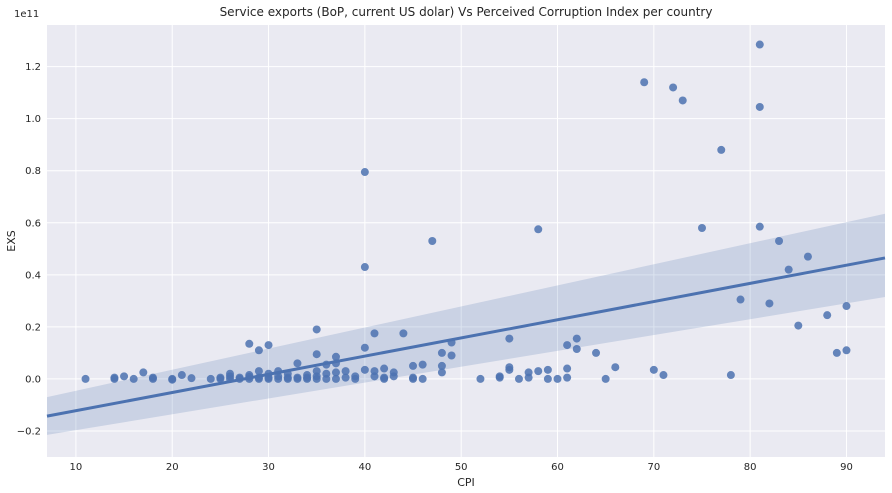  What do you see at coordinates (29, 249) in the screenshot?
I see `y-tick-labels: −0.2 0.0 0.2 0.4 0.6 0.8 1.0 1.2` at bounding box center [29, 249].